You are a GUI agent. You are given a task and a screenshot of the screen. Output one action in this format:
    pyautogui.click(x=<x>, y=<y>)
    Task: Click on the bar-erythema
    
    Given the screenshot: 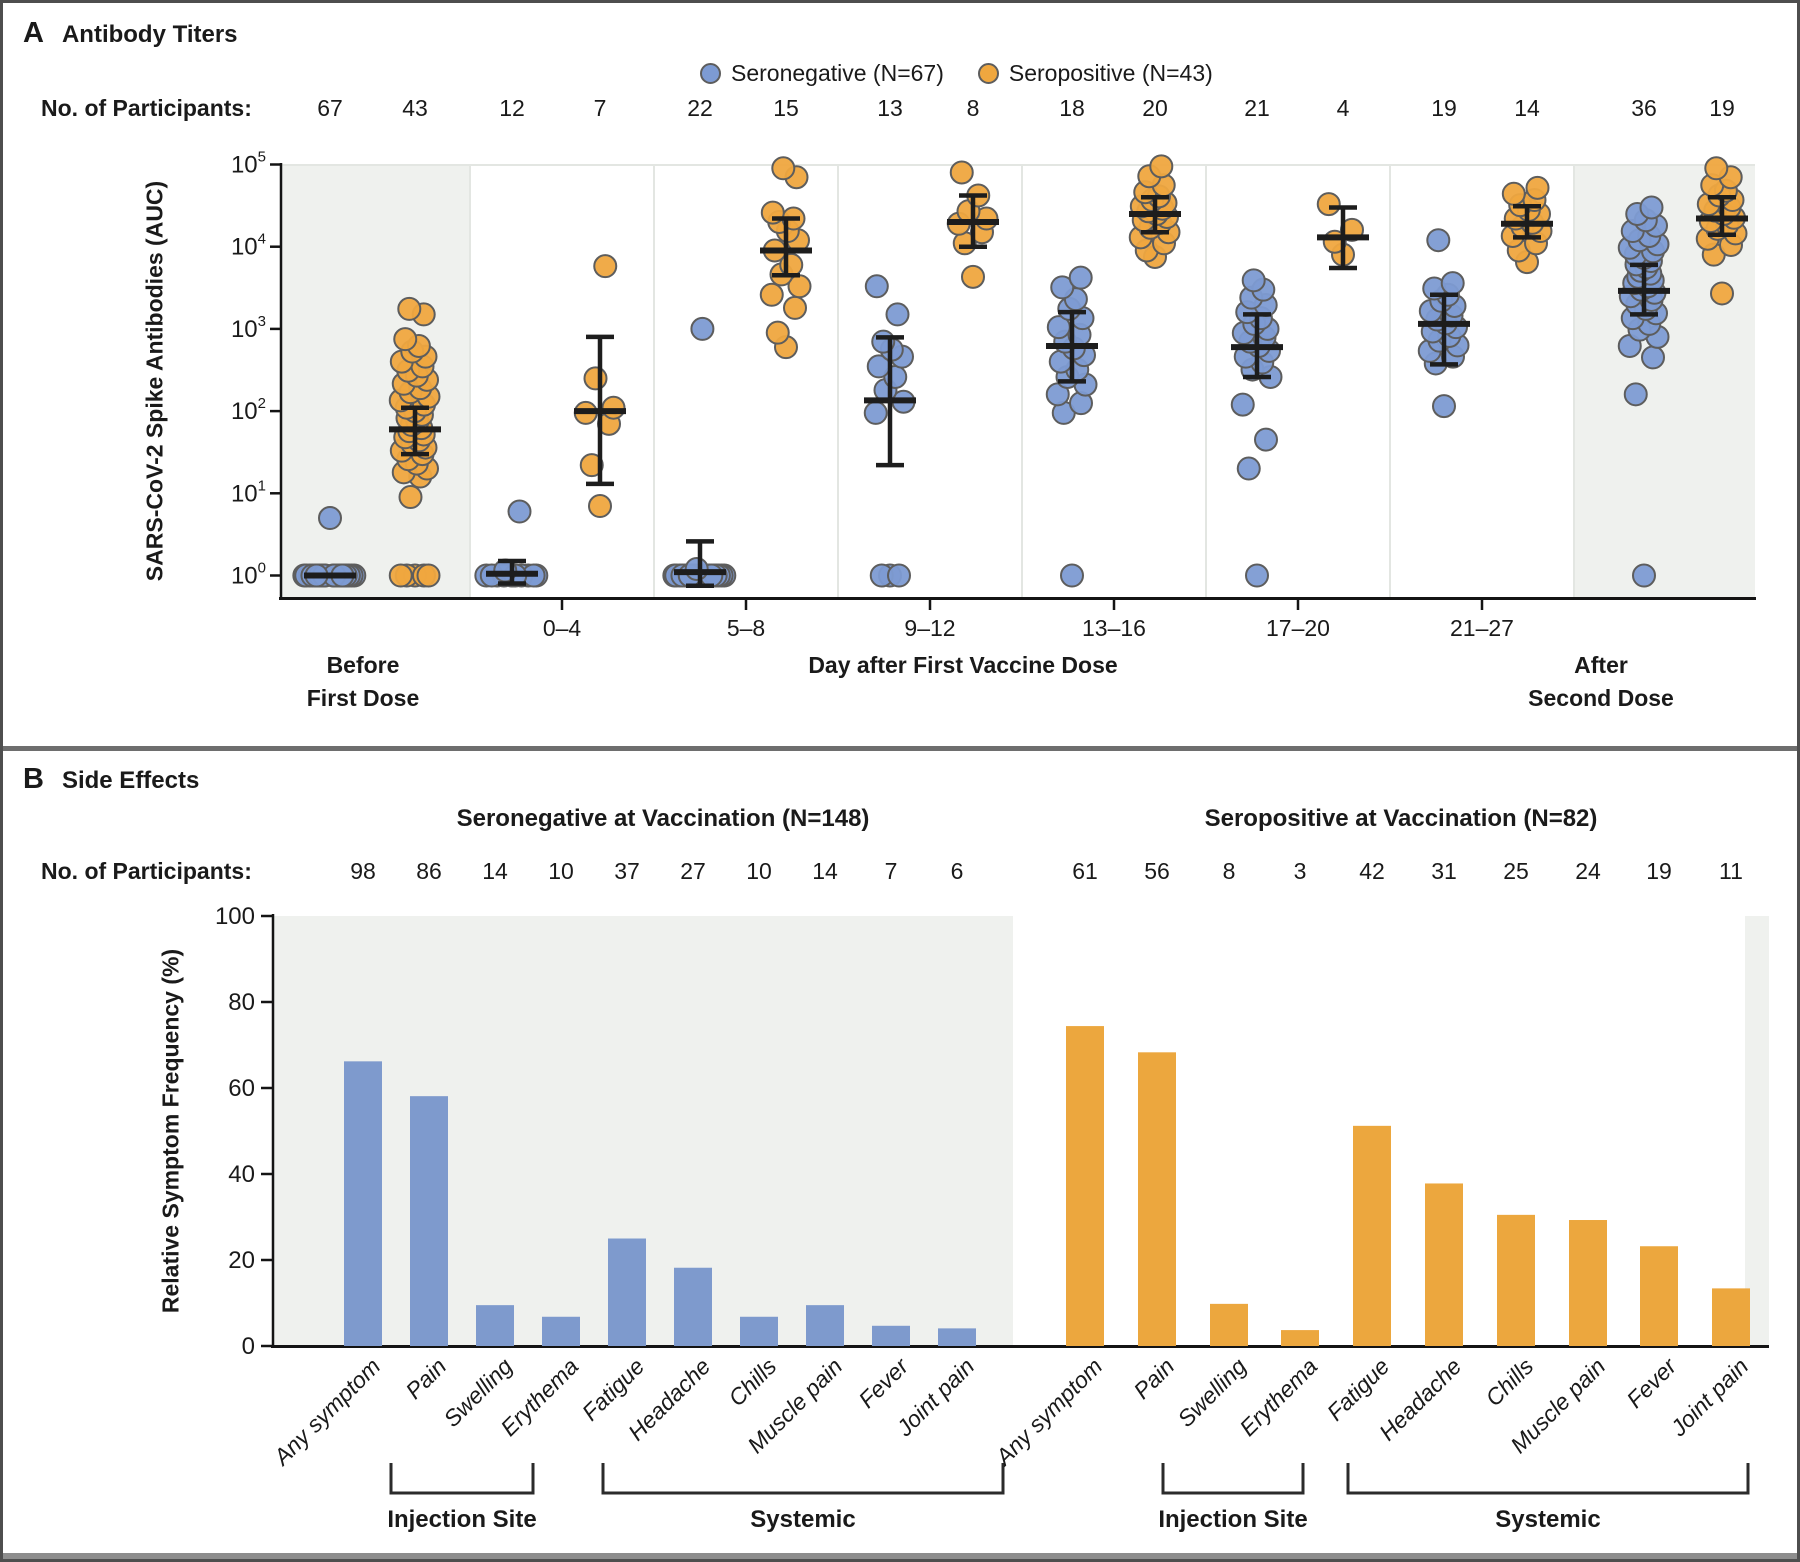 What is the action you would take?
    pyautogui.click(x=561, y=1331)
    